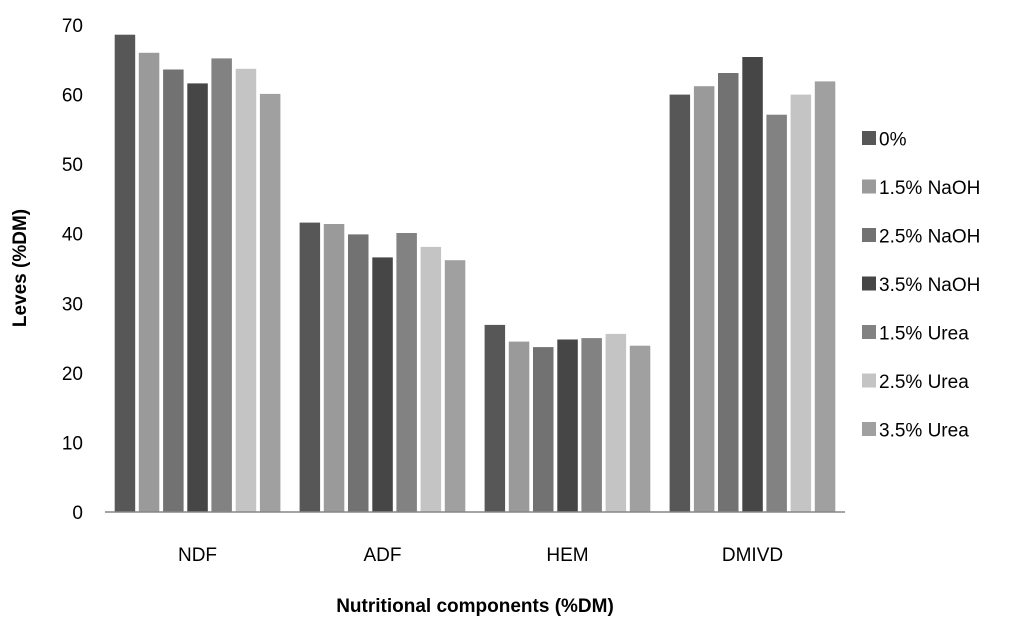  What do you see at coordinates (924, 382) in the screenshot?
I see `legend-label: 2.5% Urea` at bounding box center [924, 382].